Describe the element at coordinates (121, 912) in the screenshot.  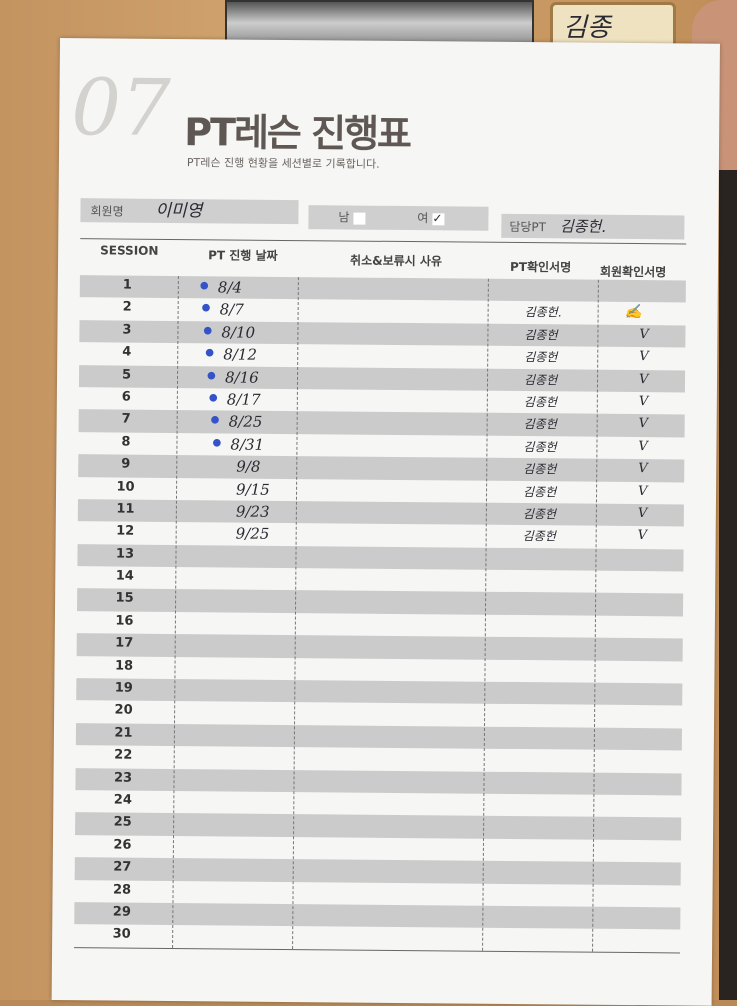
I see `session-number: 29` at that location.